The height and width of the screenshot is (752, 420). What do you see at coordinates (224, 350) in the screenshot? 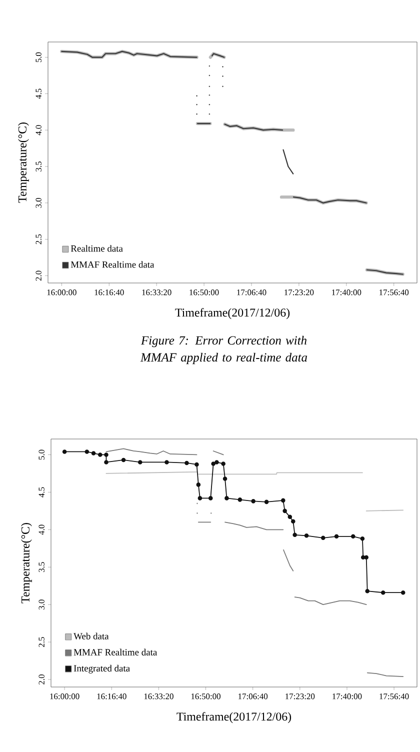
I see `text: Figure 7: Error Correction with MMAF applied to real-time data` at bounding box center [224, 350].